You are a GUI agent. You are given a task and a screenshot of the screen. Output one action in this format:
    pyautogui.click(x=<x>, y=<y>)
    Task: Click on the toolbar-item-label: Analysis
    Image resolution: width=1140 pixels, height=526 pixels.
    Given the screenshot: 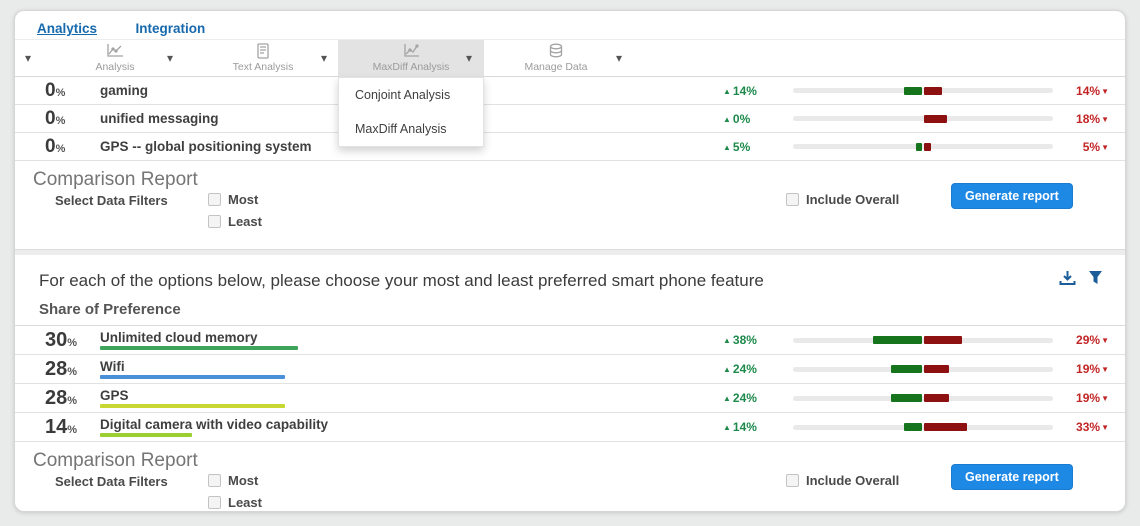 What is the action you would take?
    pyautogui.click(x=115, y=67)
    